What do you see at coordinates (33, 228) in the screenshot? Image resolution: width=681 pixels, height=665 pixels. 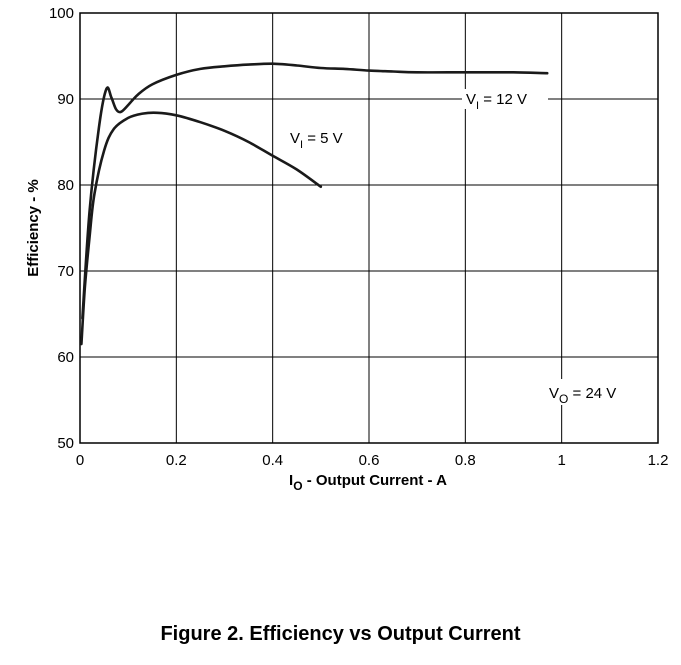 I see `y-axis-label: Efficiency - %` at bounding box center [33, 228].